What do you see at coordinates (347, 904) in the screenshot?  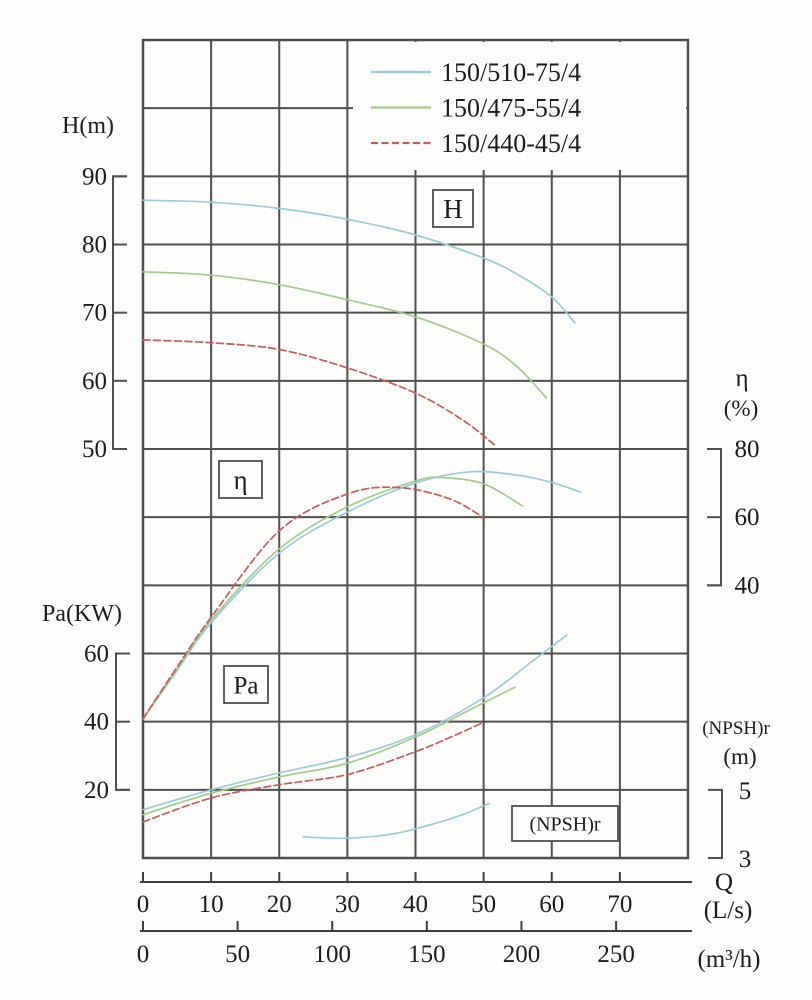 I see `x-axis-ls-tick-label: 30` at bounding box center [347, 904].